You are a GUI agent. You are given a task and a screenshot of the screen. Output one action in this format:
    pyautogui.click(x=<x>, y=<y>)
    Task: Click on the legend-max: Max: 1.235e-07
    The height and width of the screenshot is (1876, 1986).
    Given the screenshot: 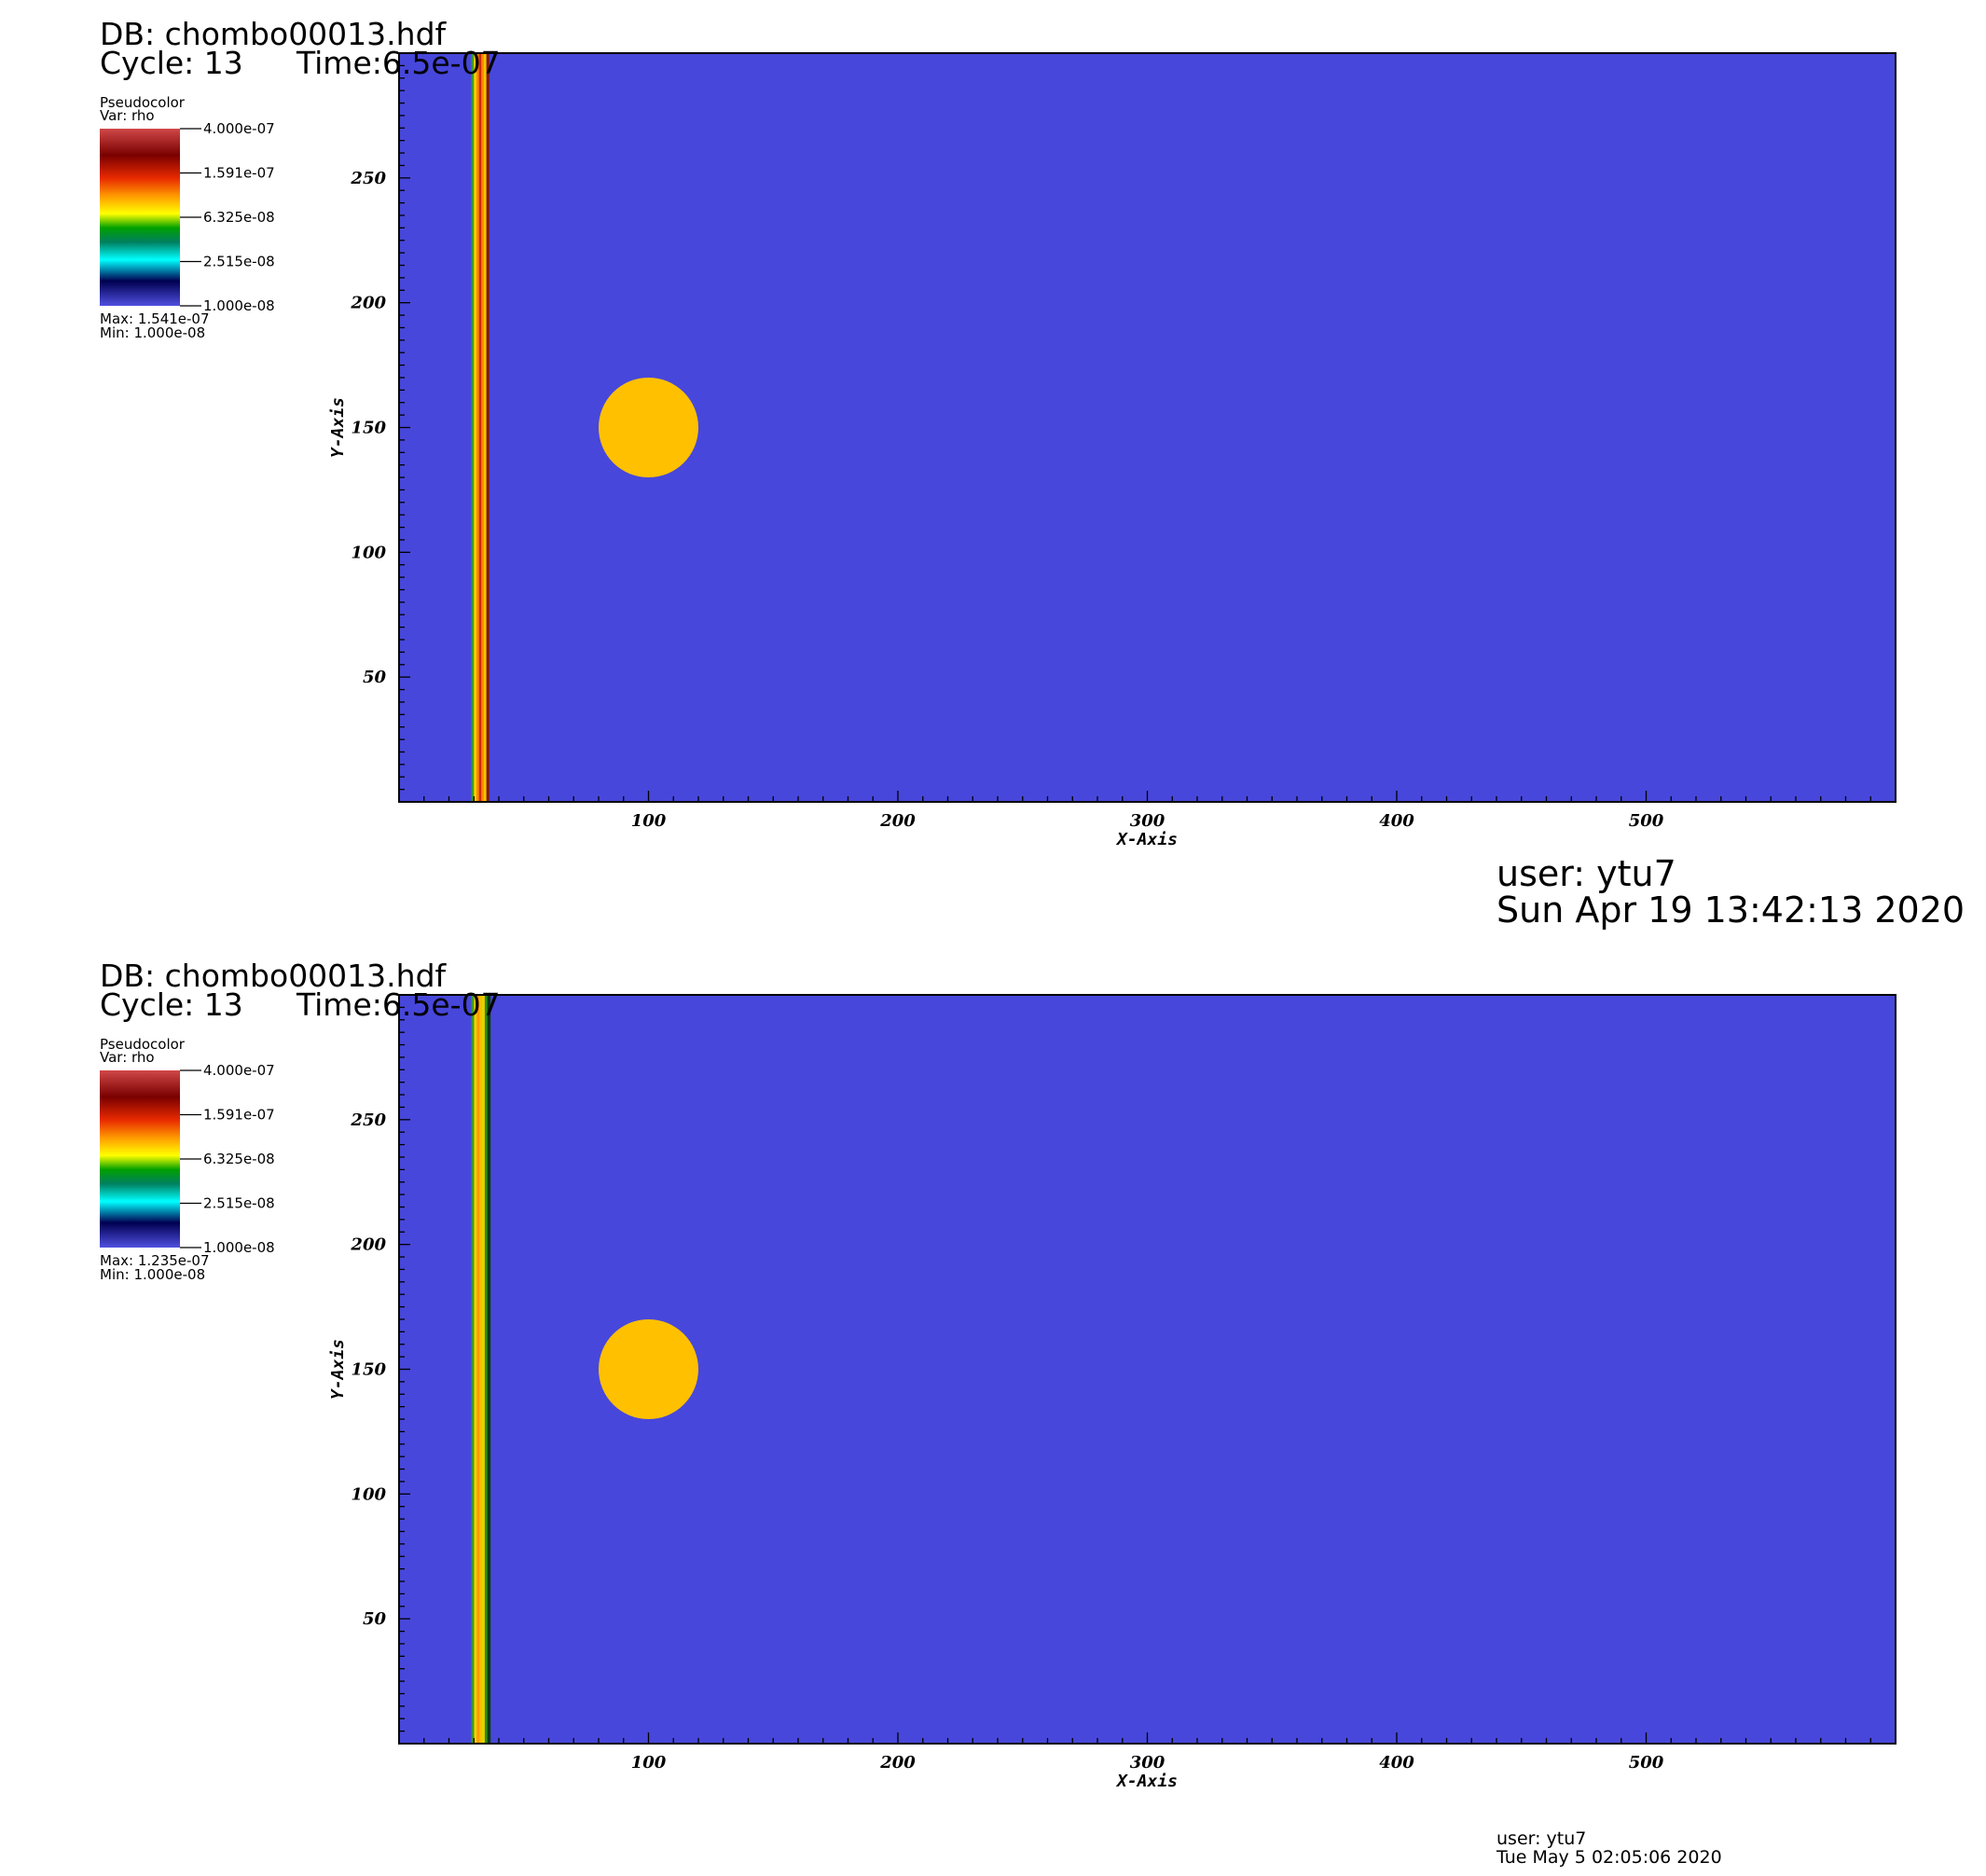 What is the action you would take?
    pyautogui.click(x=155, y=1261)
    